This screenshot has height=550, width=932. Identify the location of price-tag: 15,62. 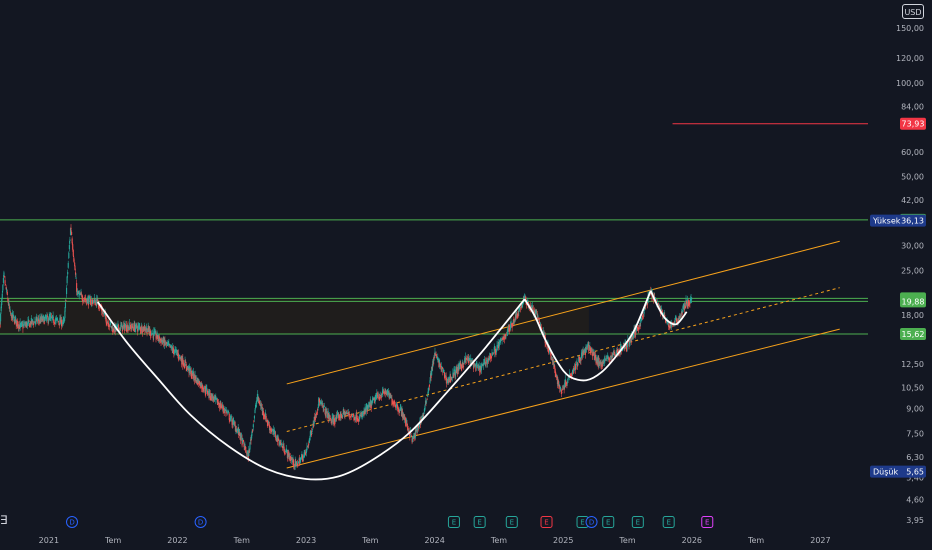
(913, 334).